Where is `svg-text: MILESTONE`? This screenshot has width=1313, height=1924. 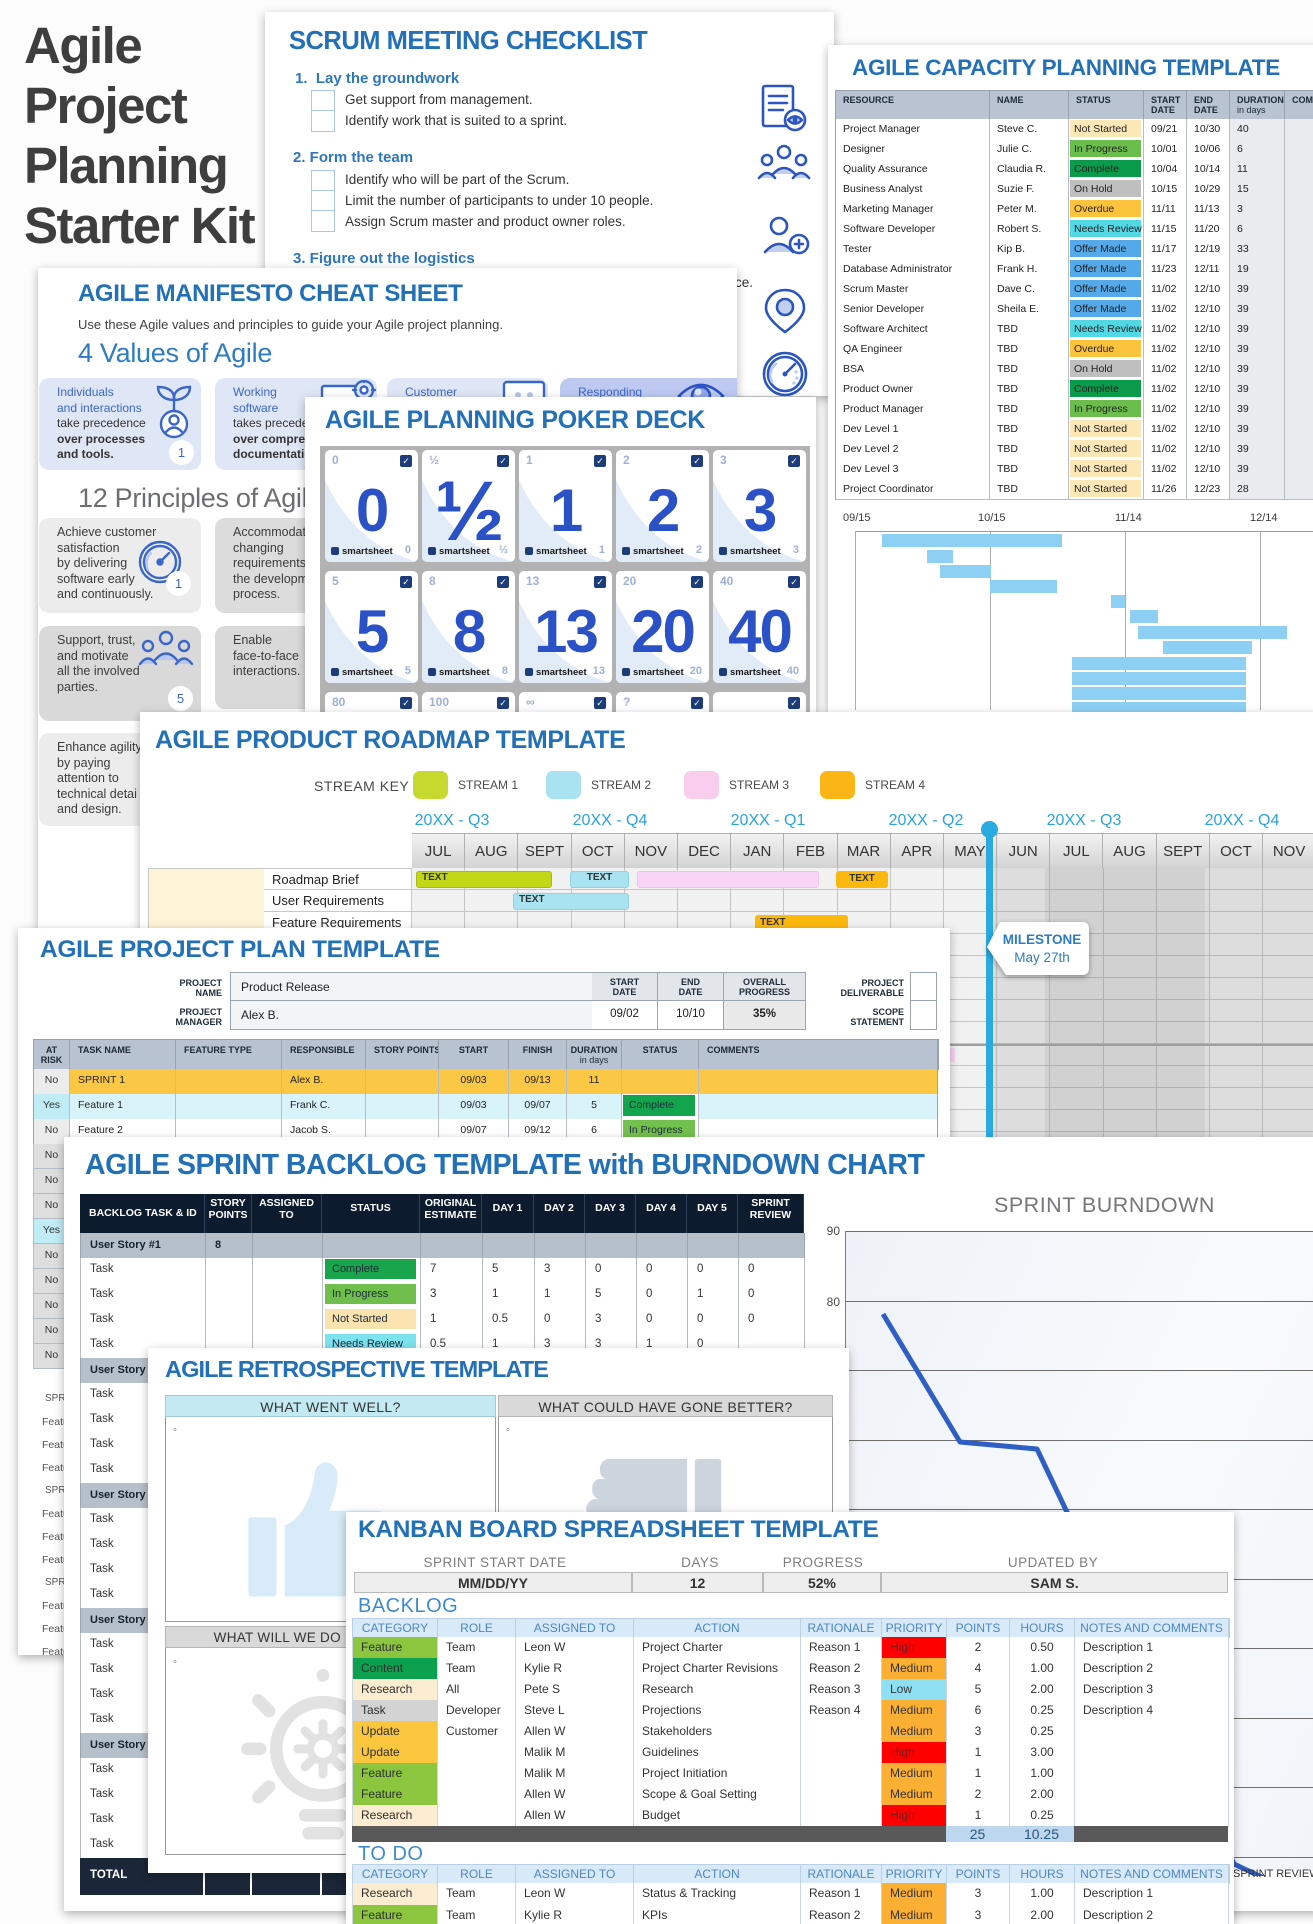
svg-text: MILESTONE is located at coordinates (1042, 939).